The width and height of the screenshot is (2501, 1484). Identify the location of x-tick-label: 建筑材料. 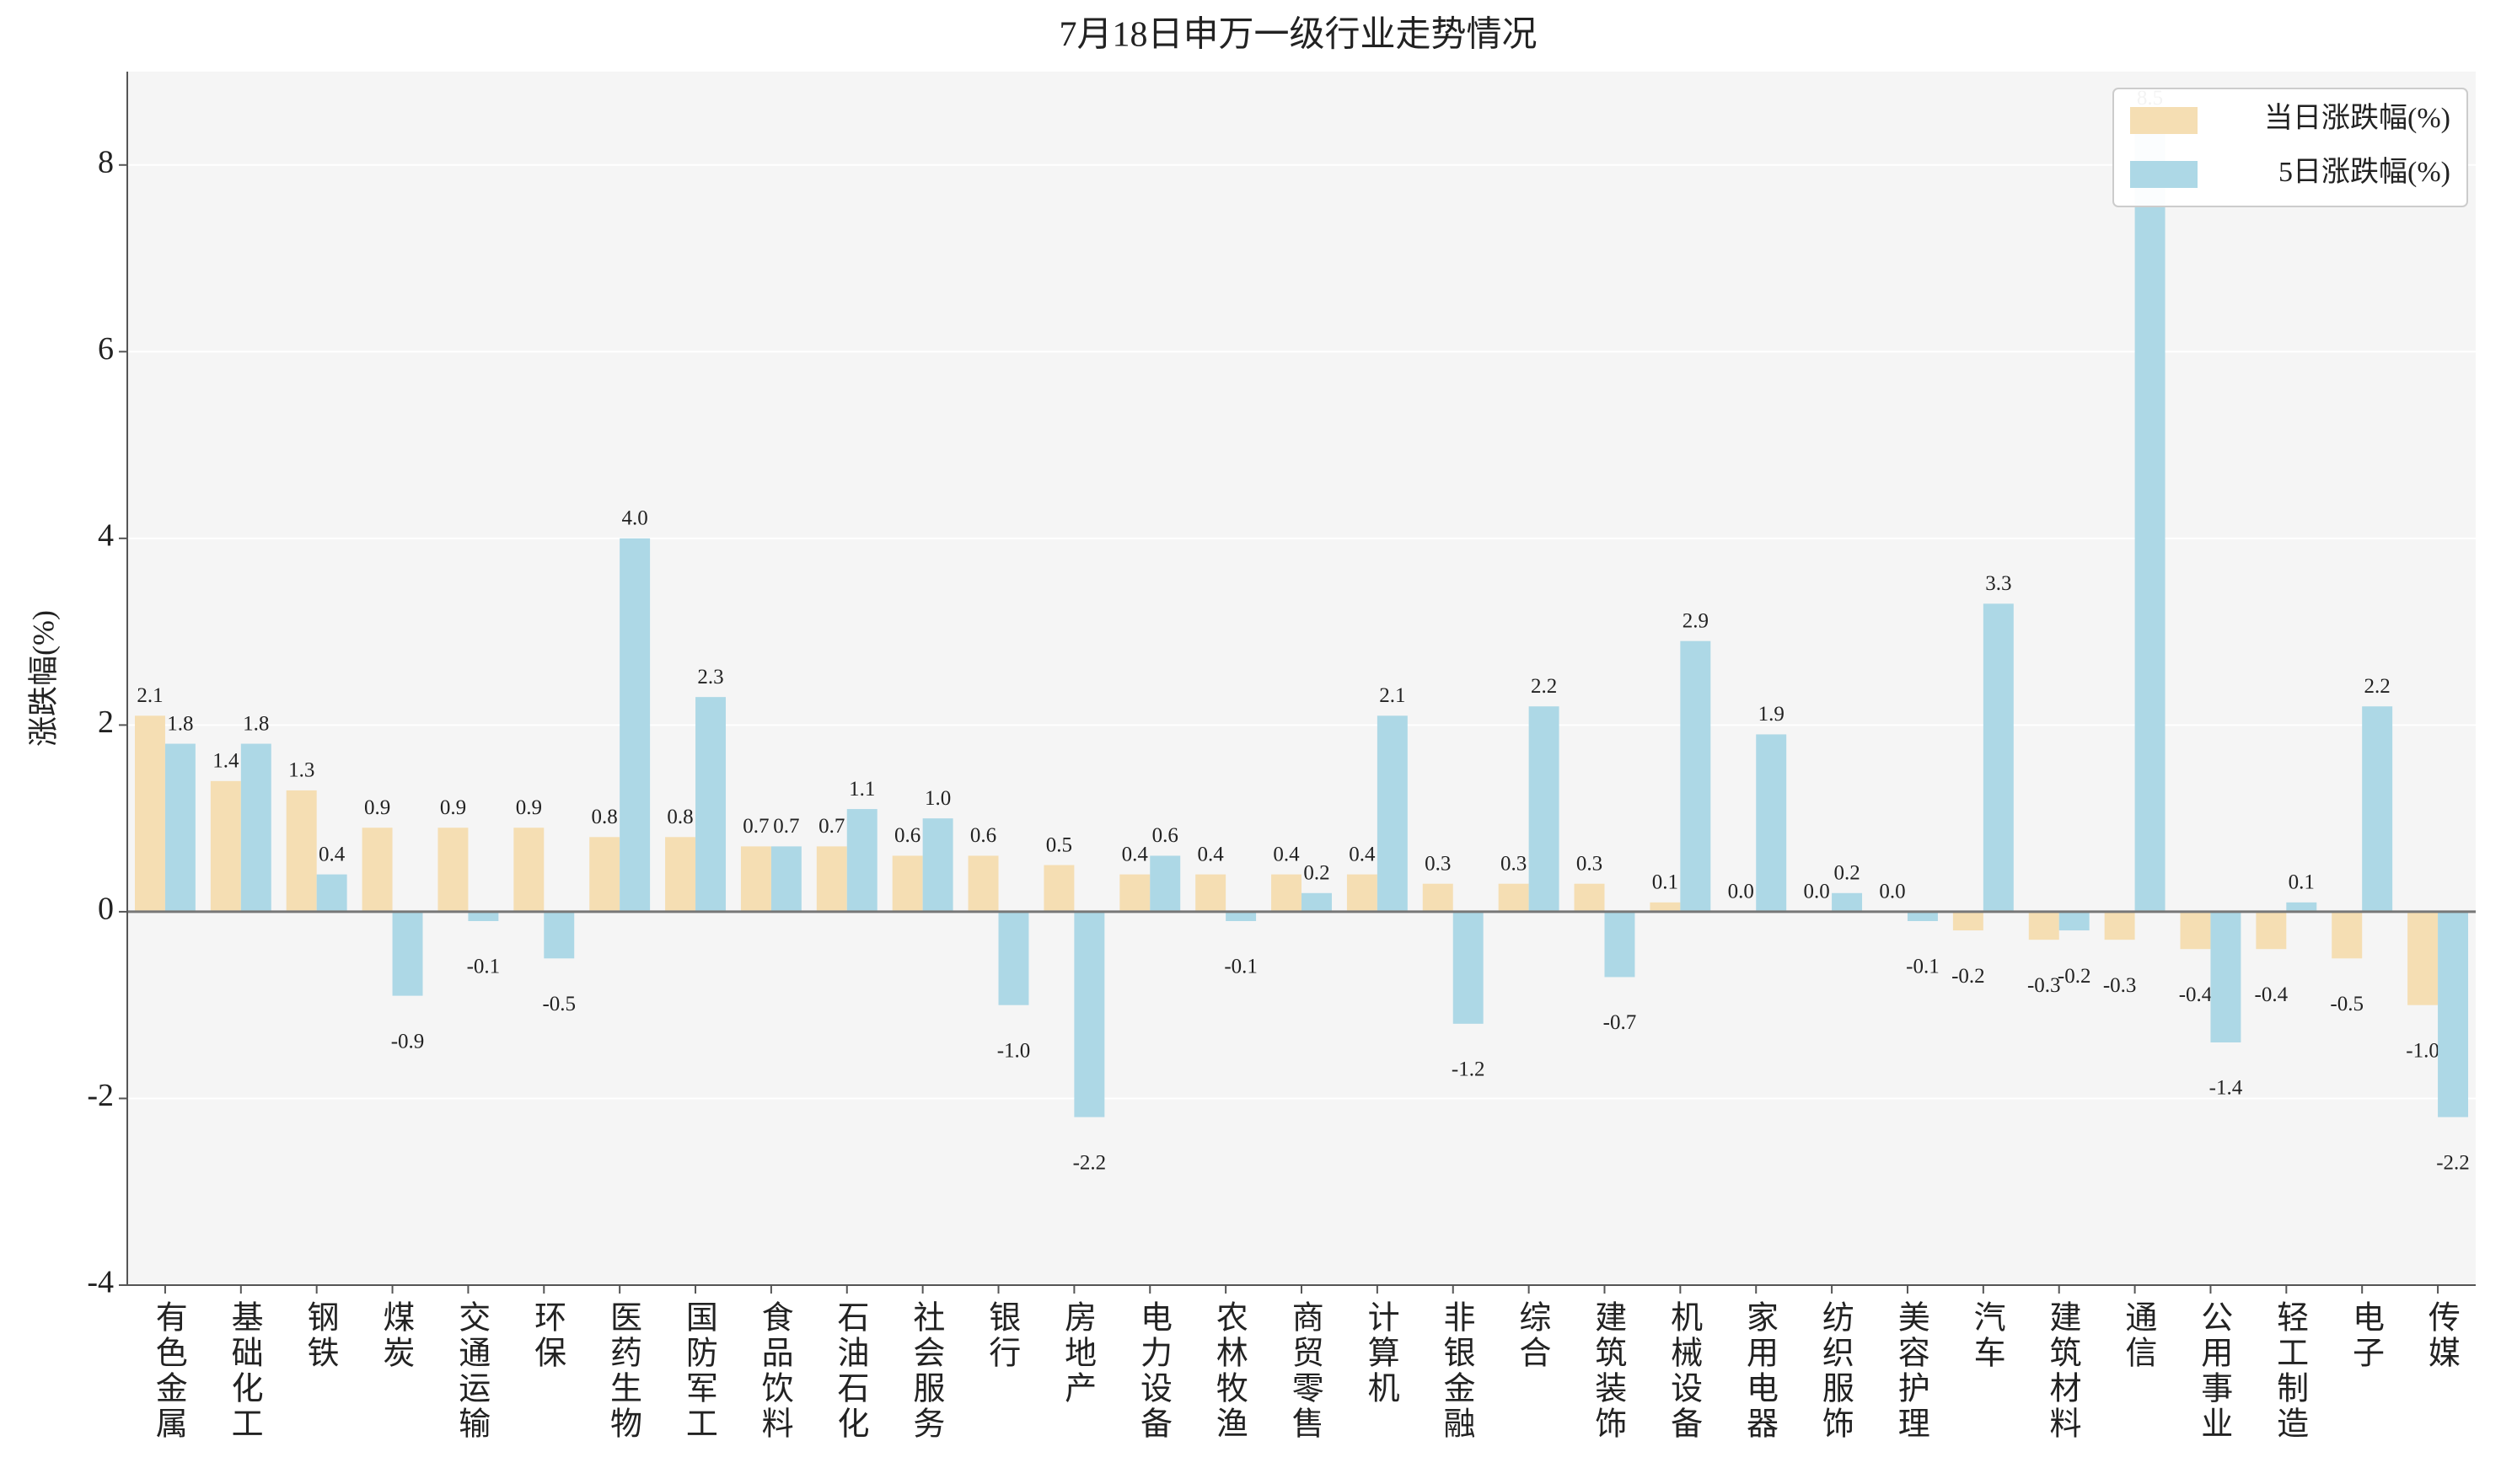
(2062, 1371).